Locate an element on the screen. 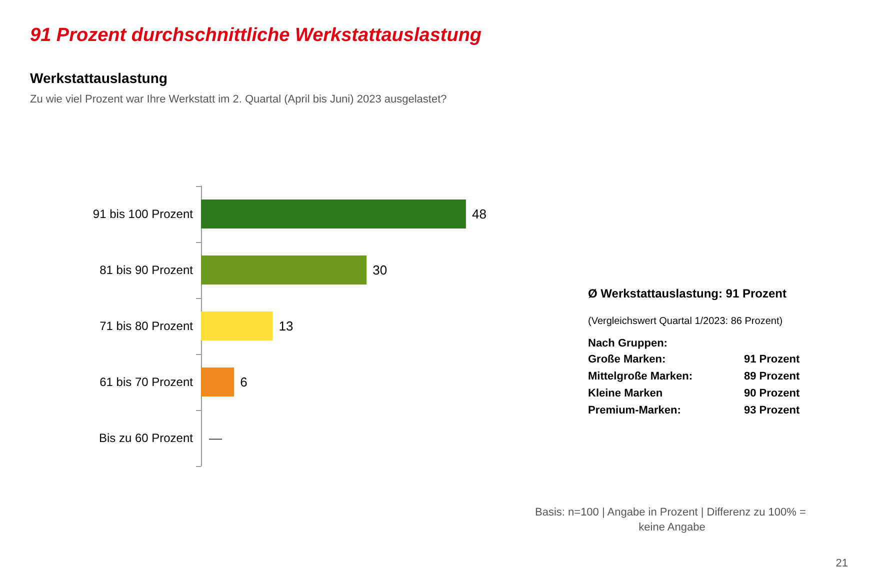 Image resolution: width=872 pixels, height=580 pixels. y-tick-label: Bis zu 60 Prozent is located at coordinates (146, 438).